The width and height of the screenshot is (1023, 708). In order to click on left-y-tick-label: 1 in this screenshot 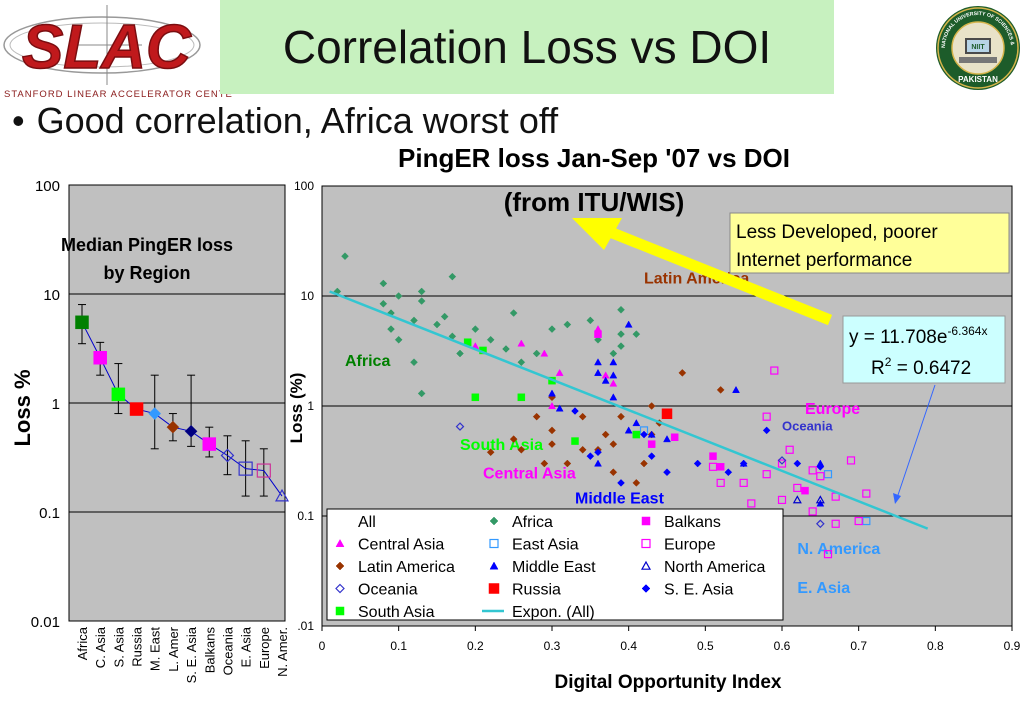, I will do `click(56, 404)`.